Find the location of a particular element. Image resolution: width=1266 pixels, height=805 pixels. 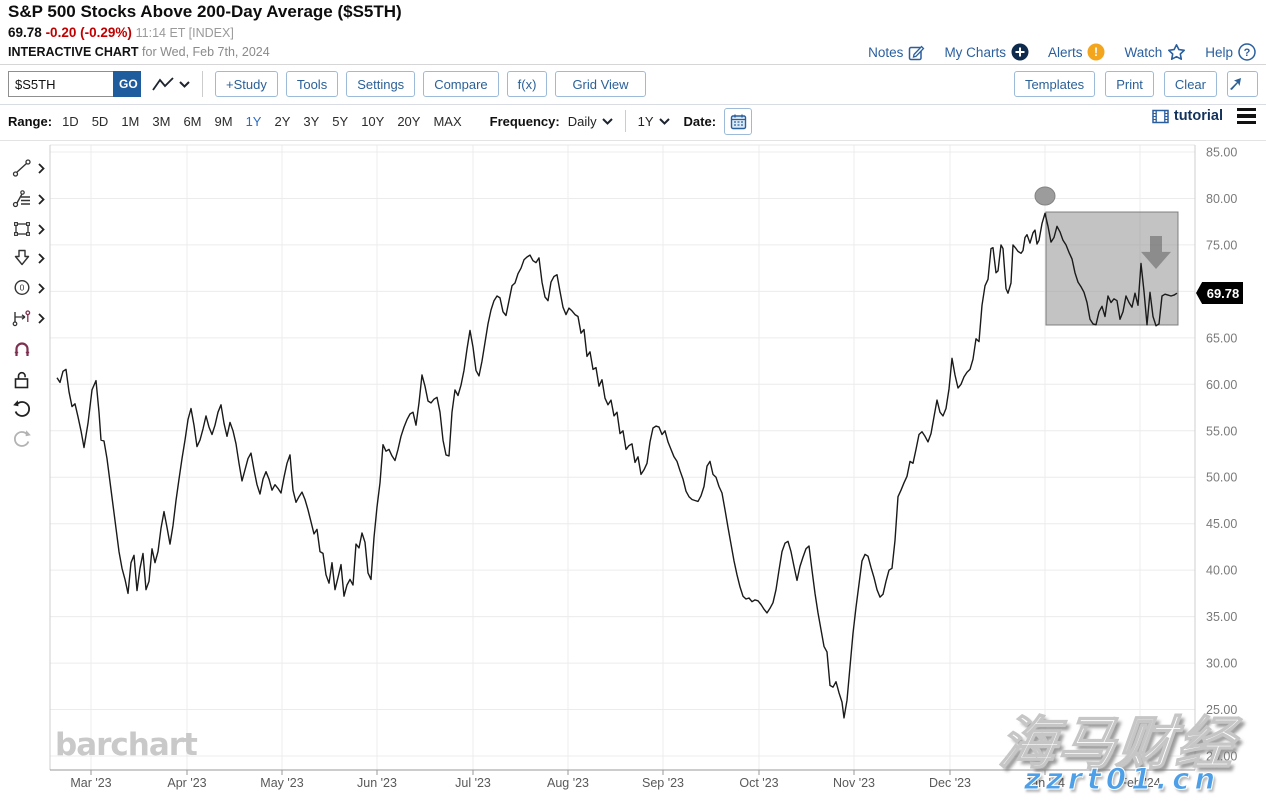

range-option-6m: 6M is located at coordinates (192, 121).